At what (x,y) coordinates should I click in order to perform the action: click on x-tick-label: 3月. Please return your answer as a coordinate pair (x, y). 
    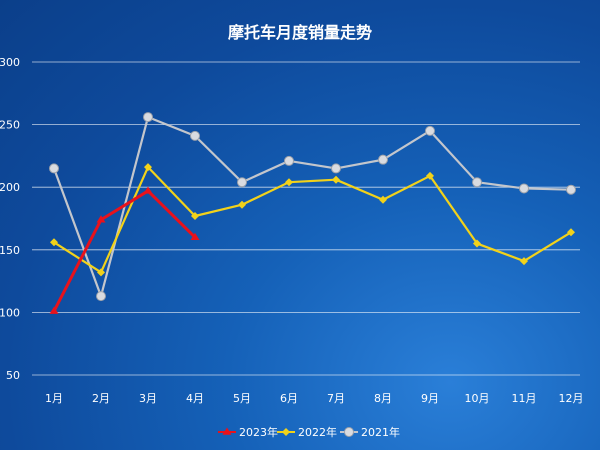
    Looking at the image, I should click on (148, 398).